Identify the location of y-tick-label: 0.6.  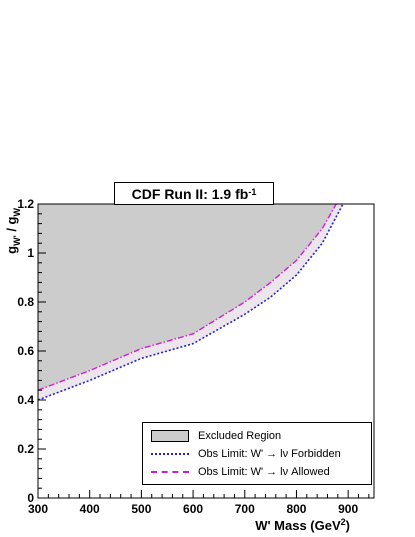
(25, 351).